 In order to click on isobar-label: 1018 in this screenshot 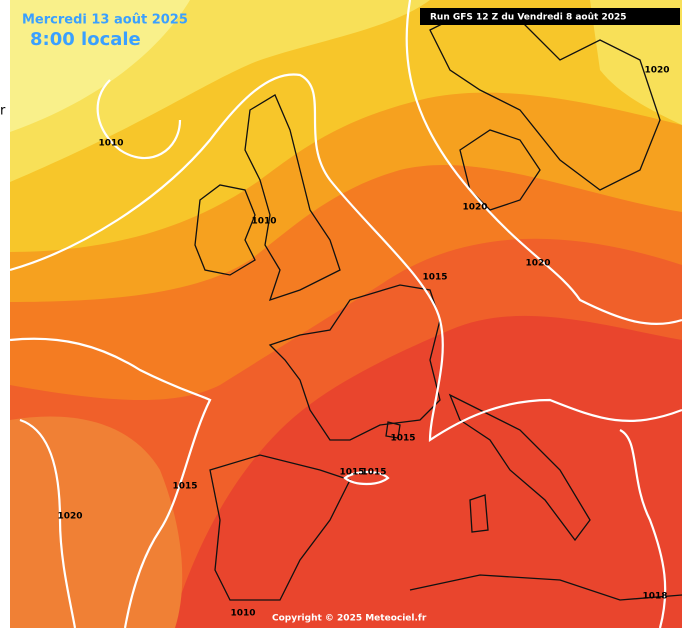, I will do `click(654, 597)`.